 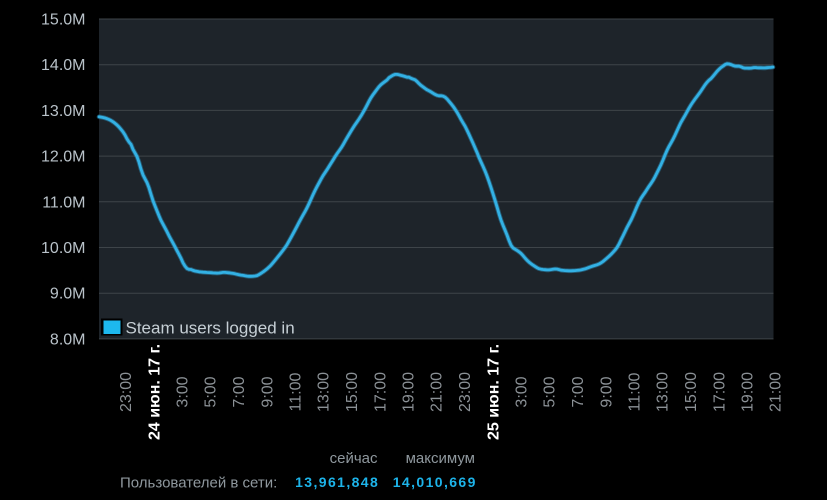 I want to click on svg-text: сейчас, so click(x=354, y=458).